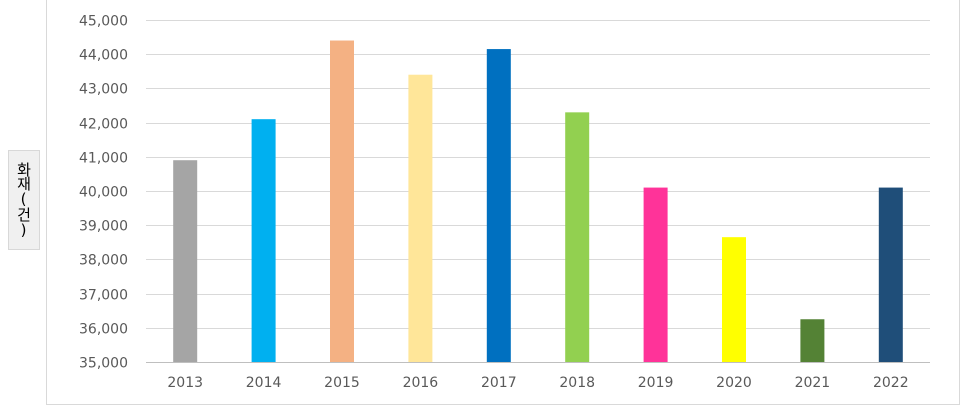 This screenshot has height=408, width=962. Describe the element at coordinates (264, 383) in the screenshot. I see `x-tick-label: 2014` at that location.